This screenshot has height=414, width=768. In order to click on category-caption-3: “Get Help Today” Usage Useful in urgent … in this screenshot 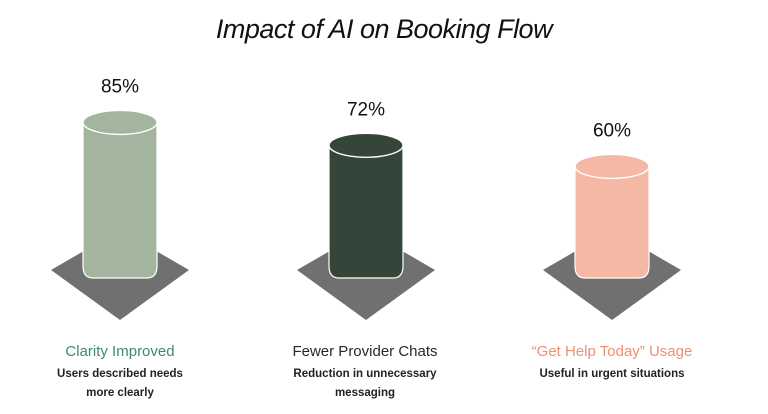, I will do `click(612, 363)`.